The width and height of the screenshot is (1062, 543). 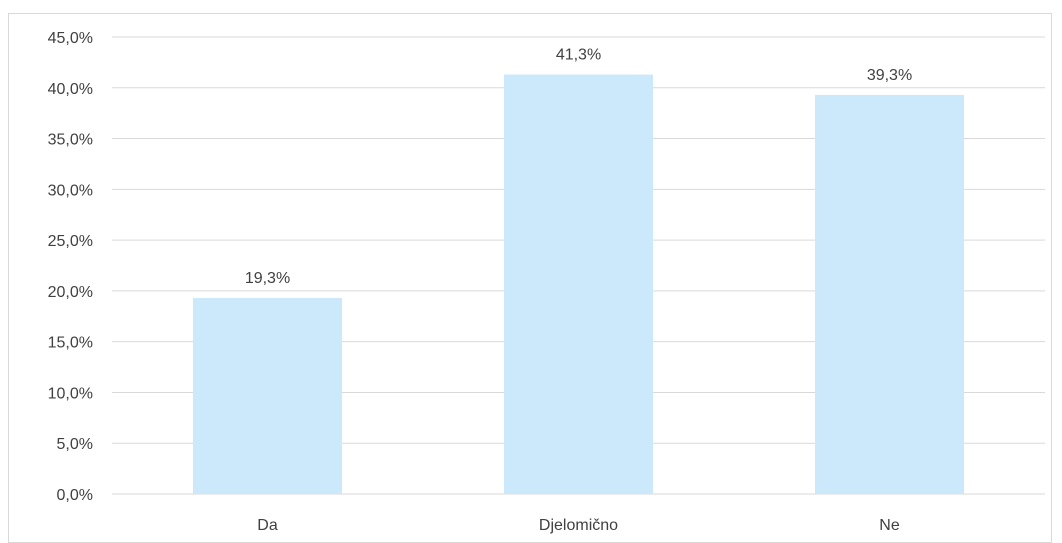 I want to click on y-tick-label: 20,0%, so click(x=70, y=292).